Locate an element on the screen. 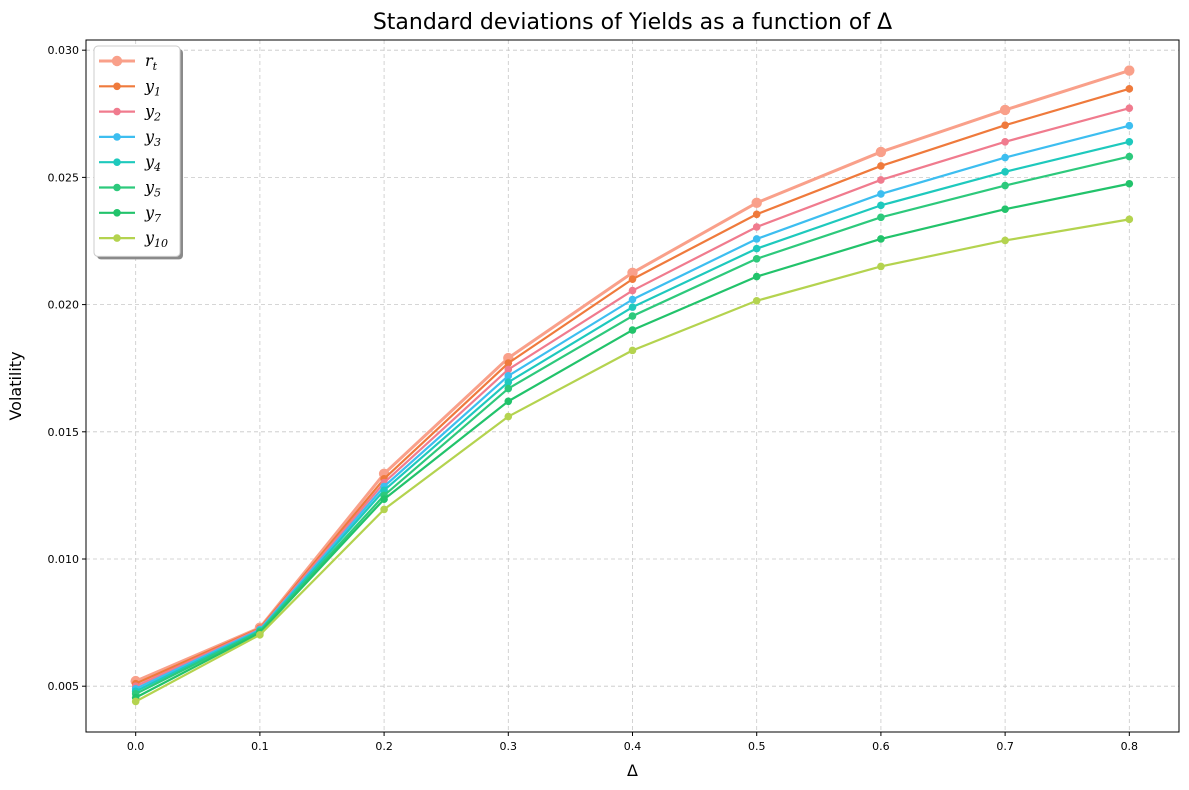 The width and height of the screenshot is (1189, 790). y-tick-label: 0.020 is located at coordinates (64, 305).